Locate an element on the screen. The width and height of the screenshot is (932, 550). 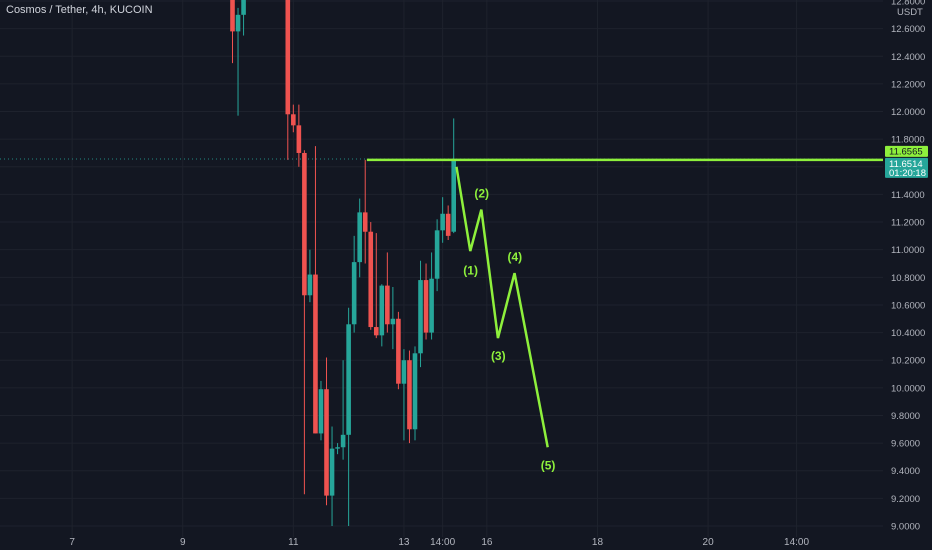
time-tick-label: 7 is located at coordinates (72, 542).